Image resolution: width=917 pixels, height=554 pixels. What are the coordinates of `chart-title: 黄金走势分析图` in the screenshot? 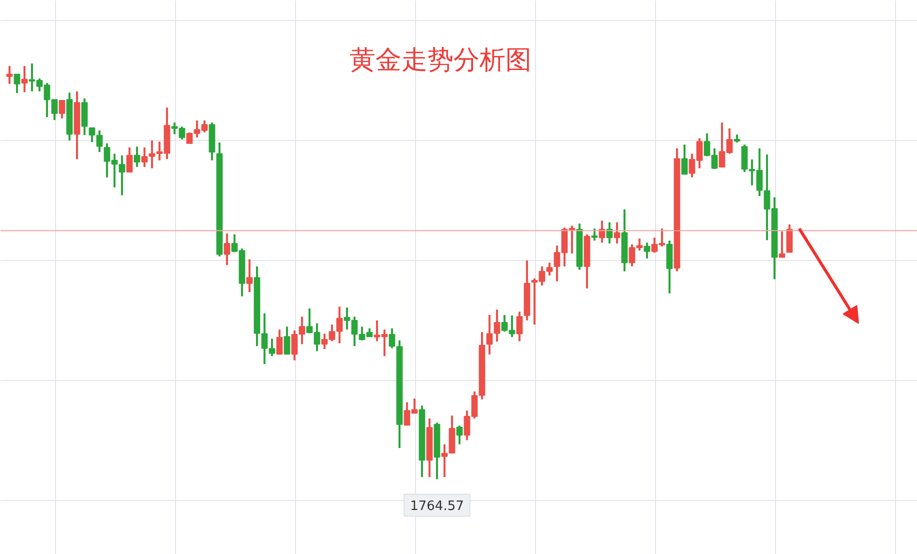 It's located at (441, 61).